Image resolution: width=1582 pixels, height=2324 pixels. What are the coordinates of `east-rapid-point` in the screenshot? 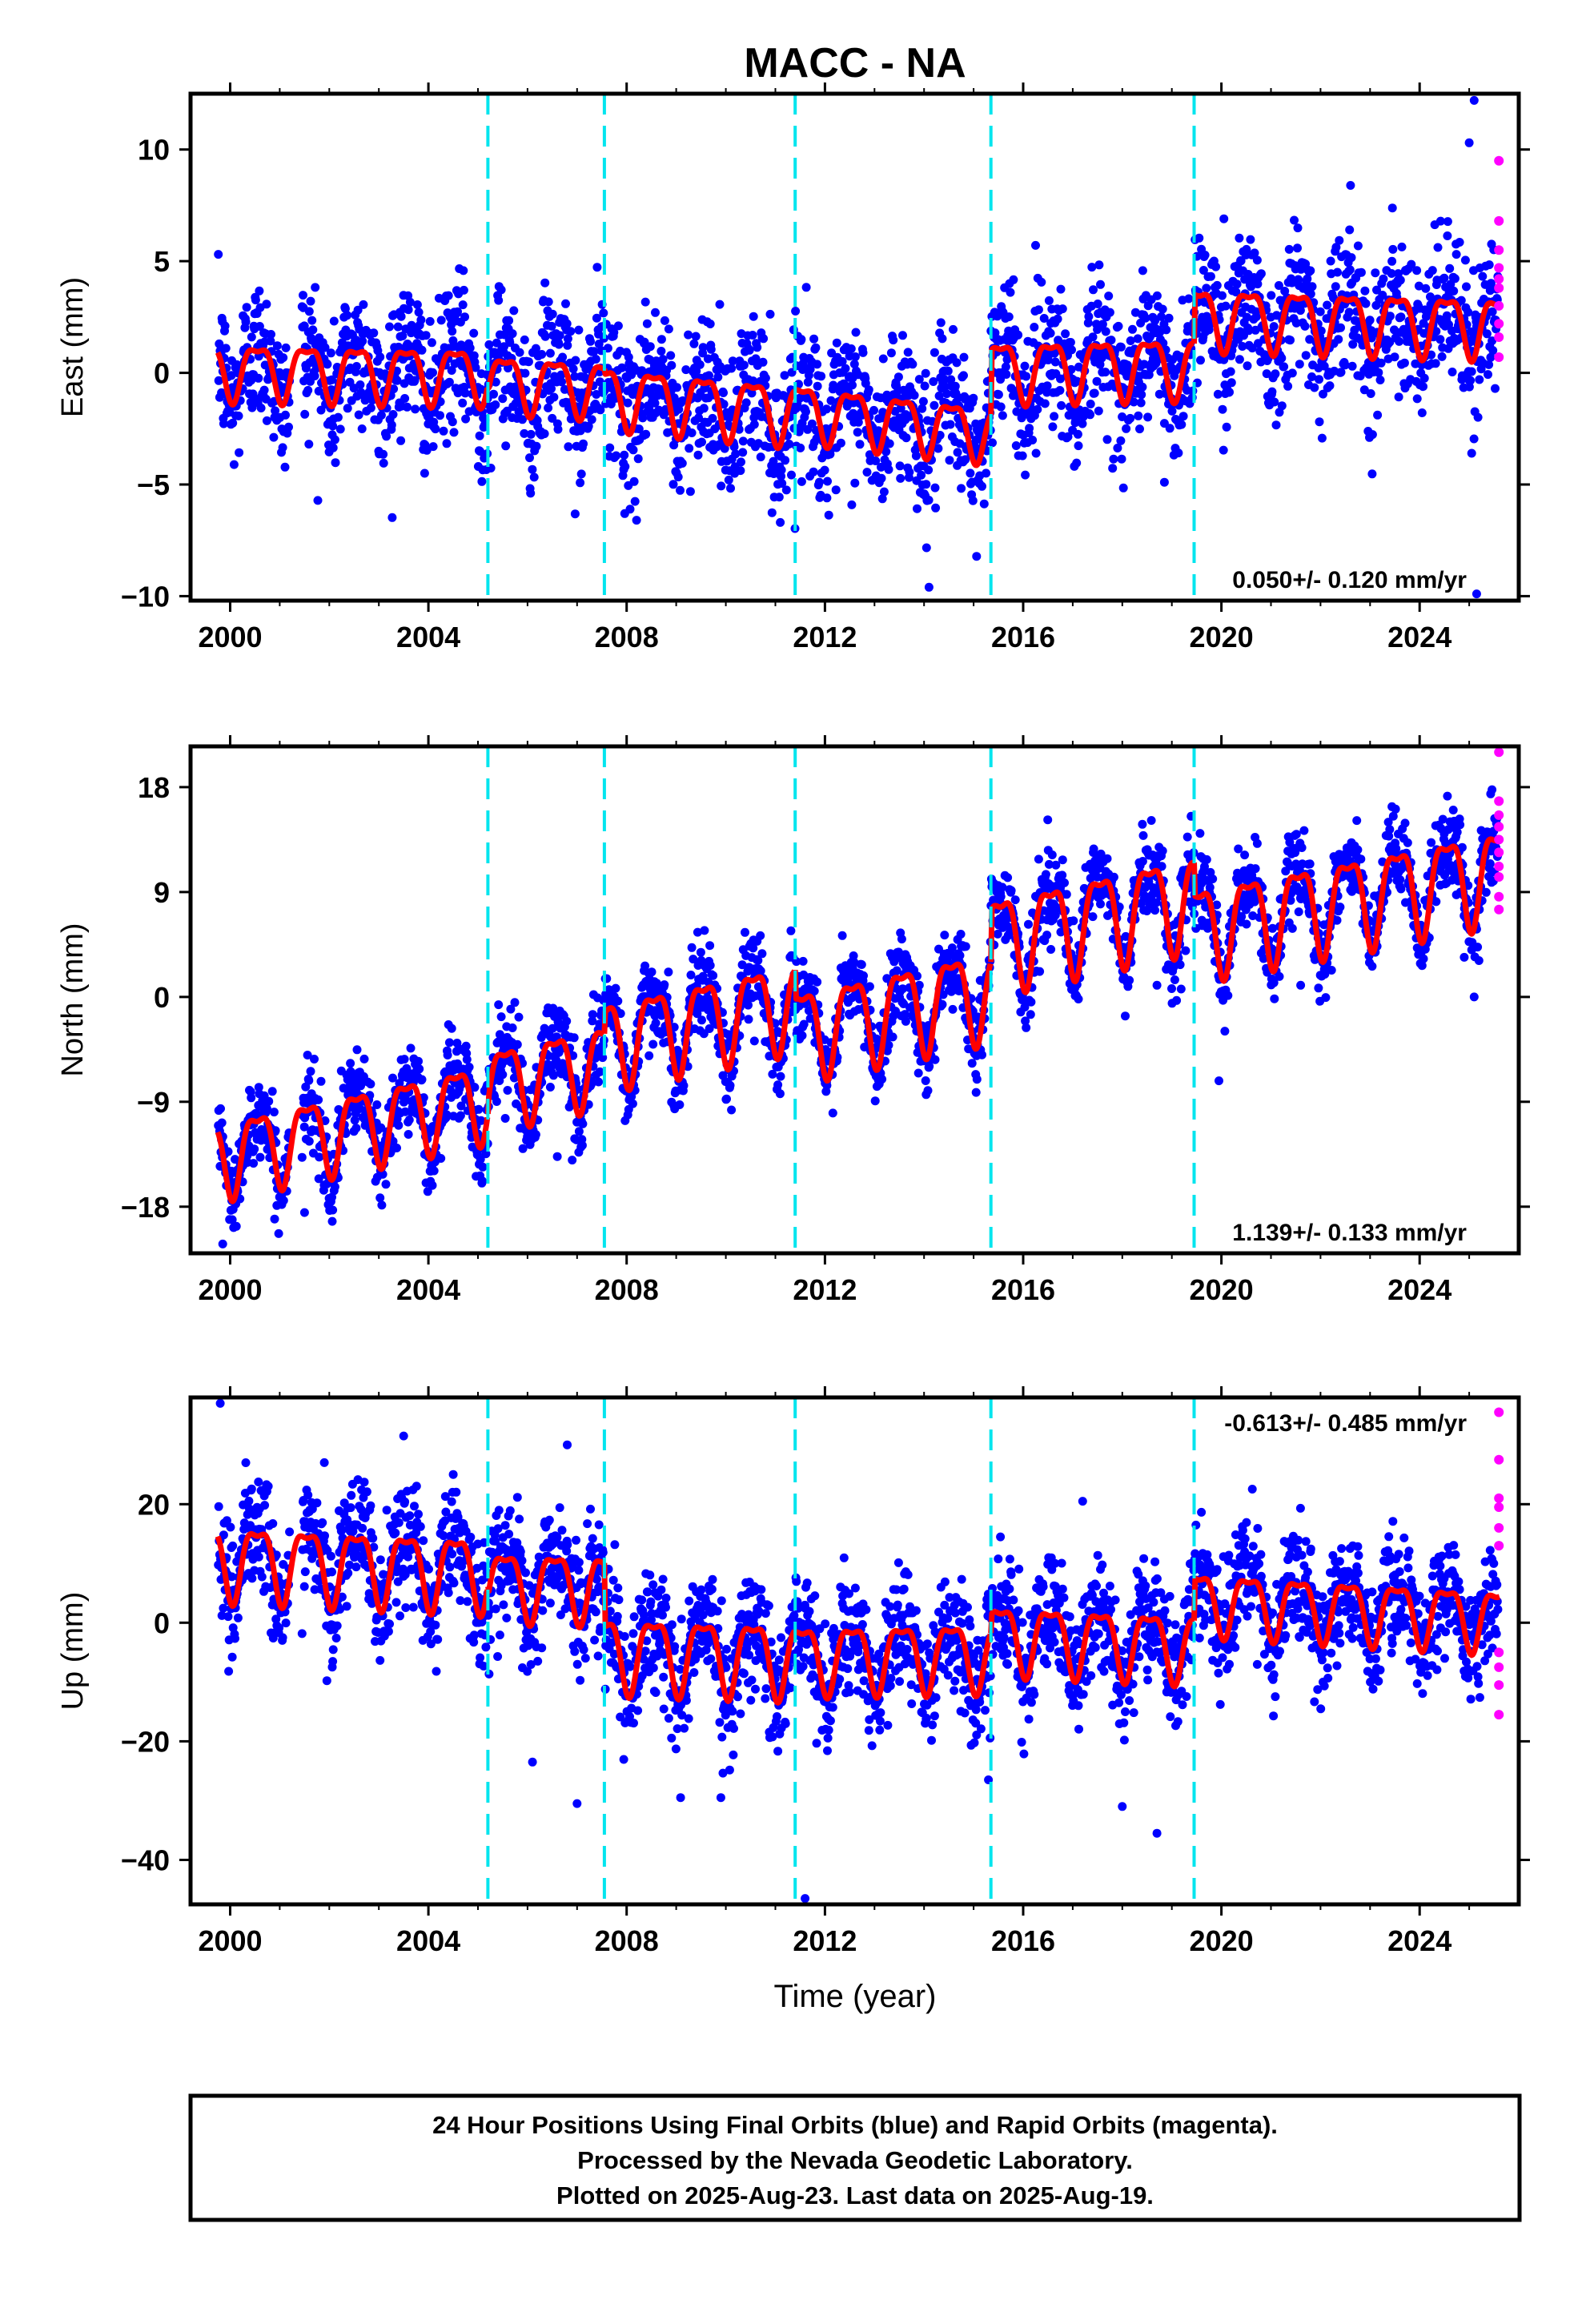 It's located at (1499, 288).